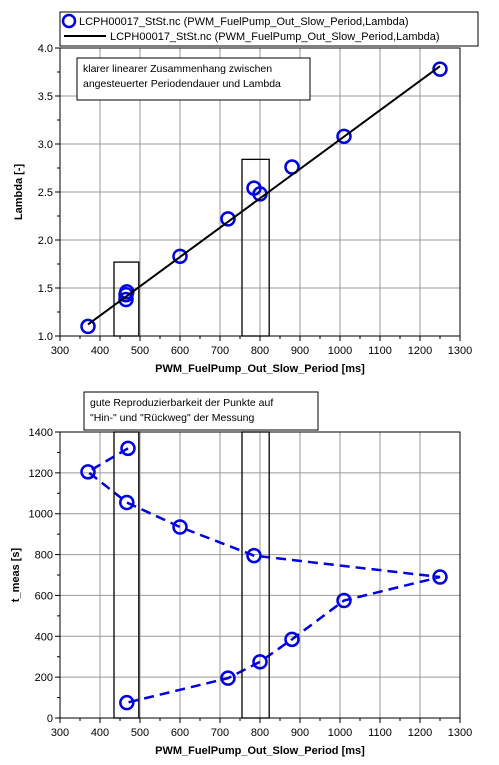 This screenshot has width=499, height=765. I want to click on tmeas-y-tick-label: 200, so click(44, 678).